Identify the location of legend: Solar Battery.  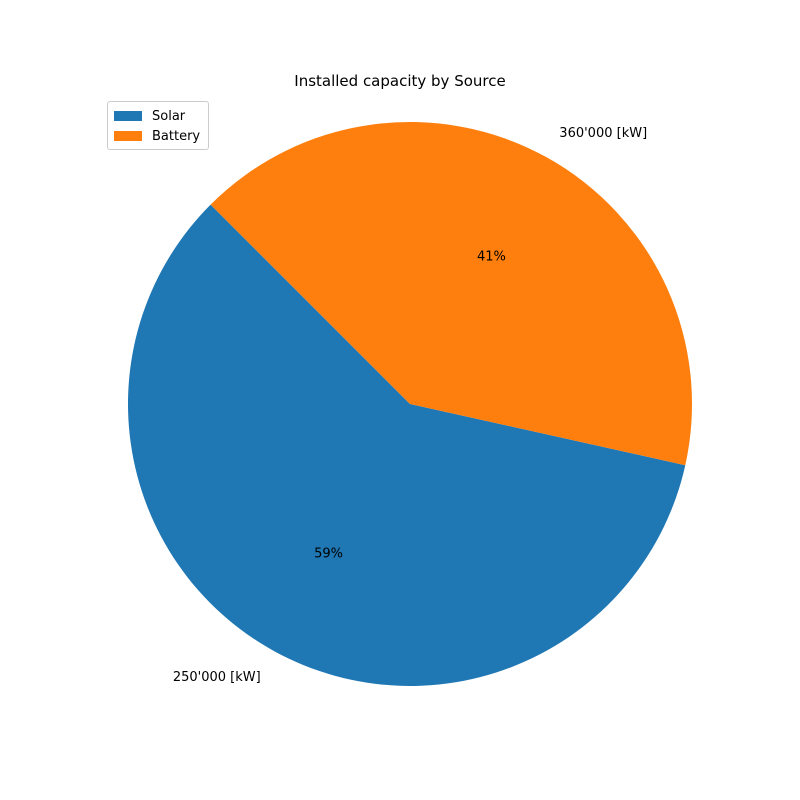
(158, 125).